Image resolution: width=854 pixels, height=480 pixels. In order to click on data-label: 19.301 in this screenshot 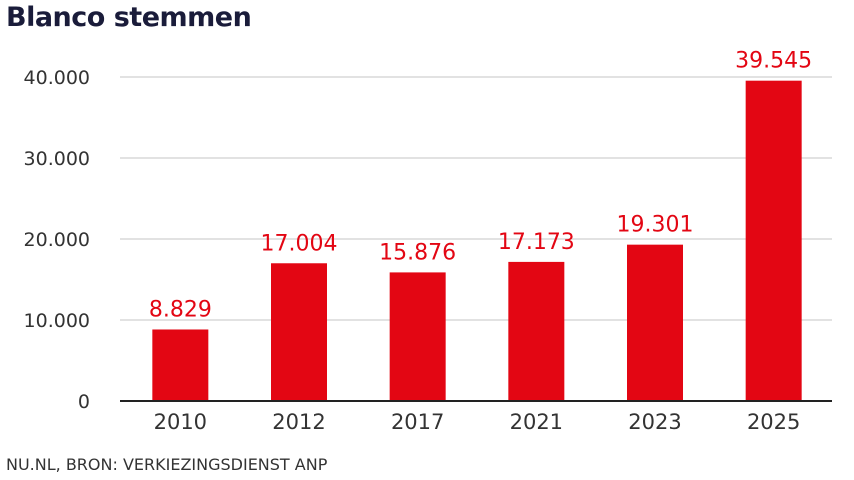, I will do `click(655, 225)`.